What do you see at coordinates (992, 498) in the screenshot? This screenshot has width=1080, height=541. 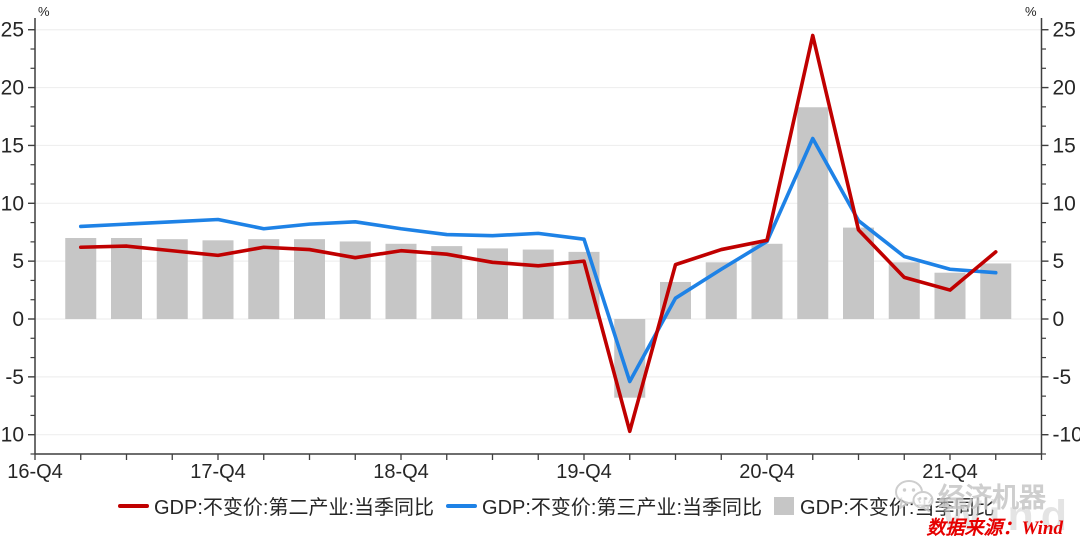 I see `brand-watermark-text: 经济机器` at bounding box center [992, 498].